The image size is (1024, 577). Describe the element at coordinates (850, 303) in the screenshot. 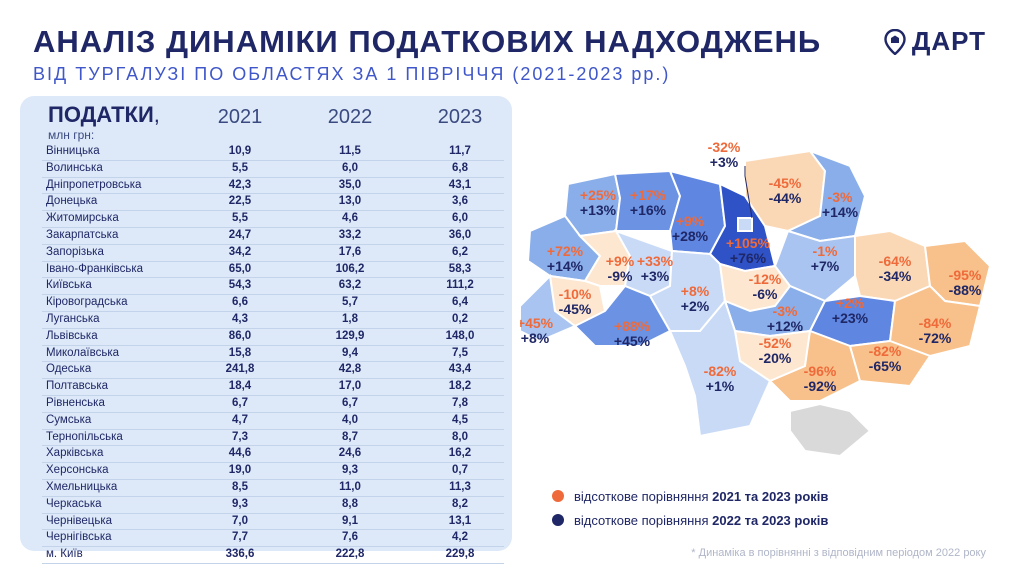

I see `map-label-2021-2023: +2%` at that location.